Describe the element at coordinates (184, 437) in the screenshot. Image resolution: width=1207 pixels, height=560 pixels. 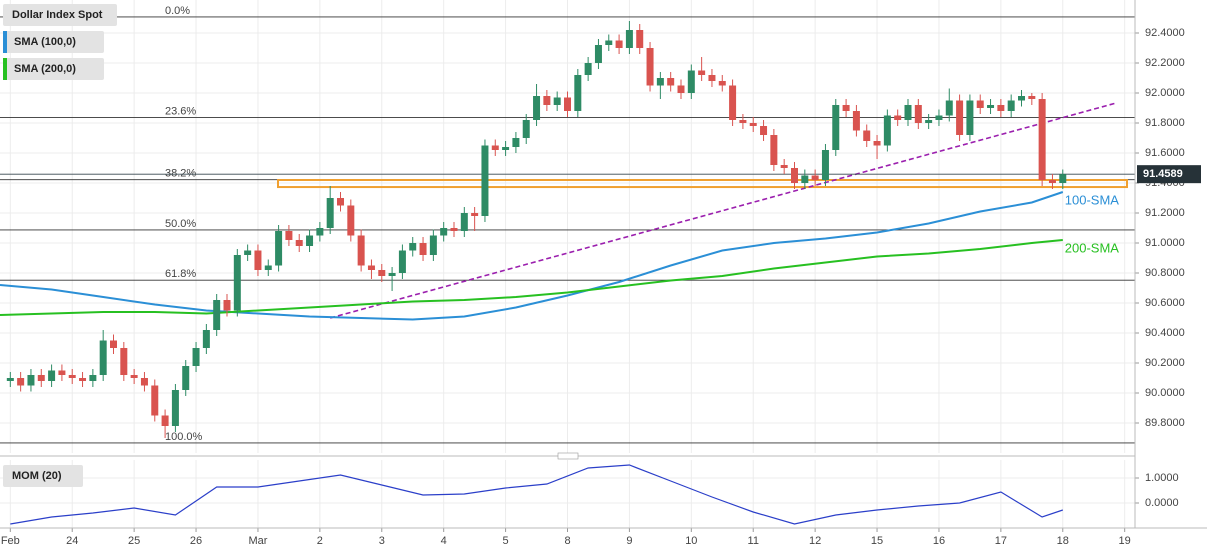
I see `fib-label: 100.0%` at that location.